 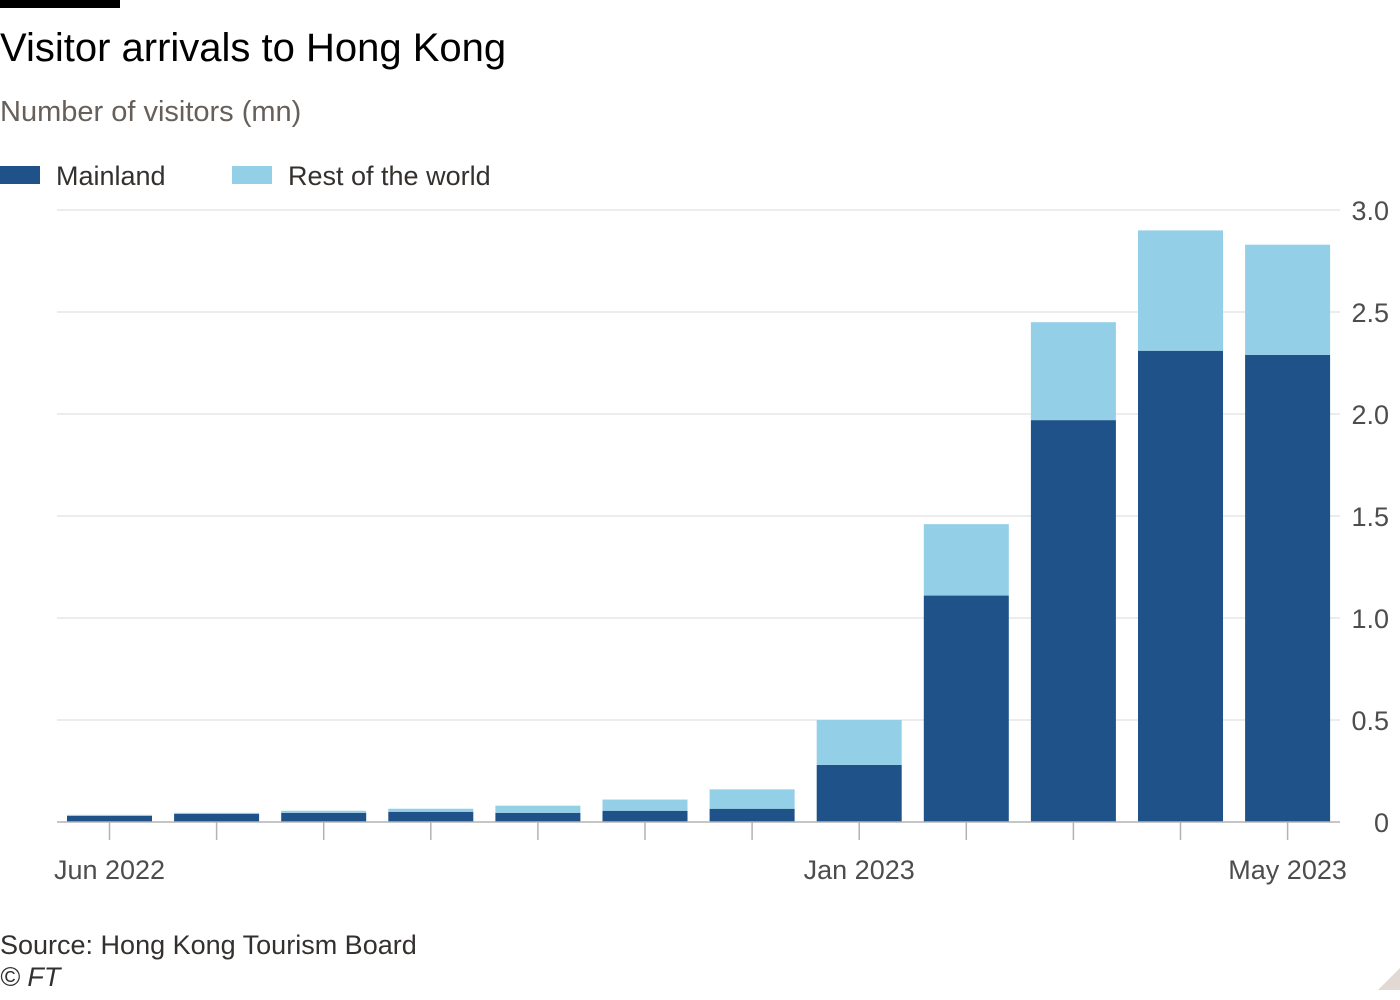 I want to click on copyright-note: © FT, so click(x=30, y=977).